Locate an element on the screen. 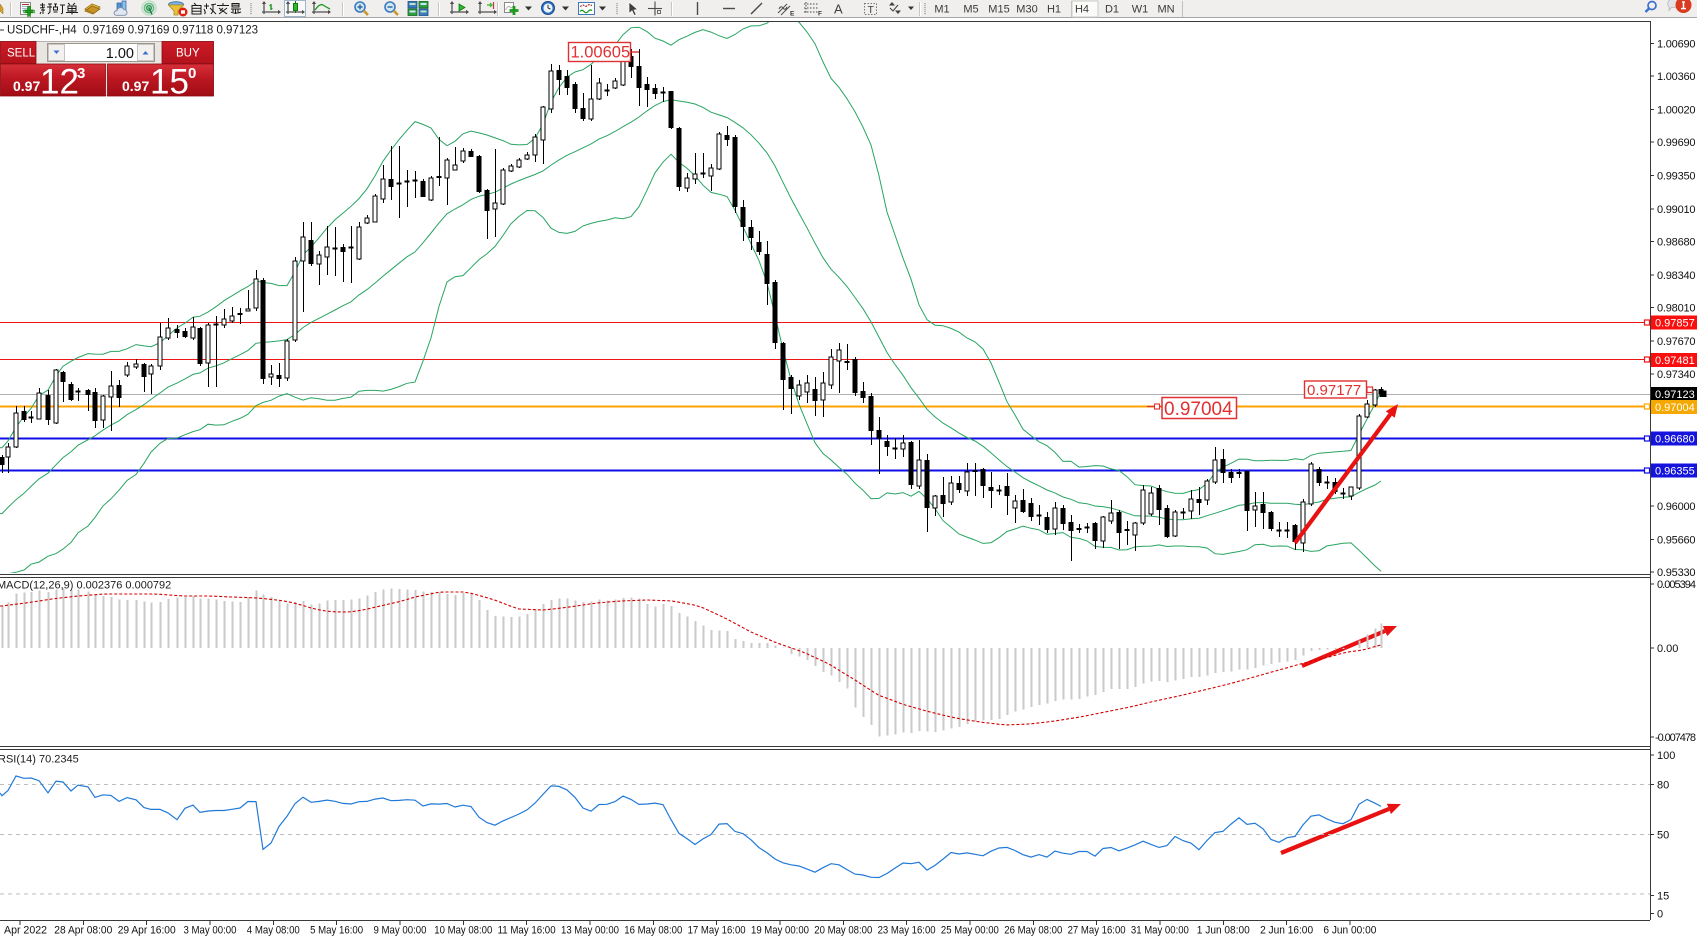  svg-text: M1 is located at coordinates (941, 10).